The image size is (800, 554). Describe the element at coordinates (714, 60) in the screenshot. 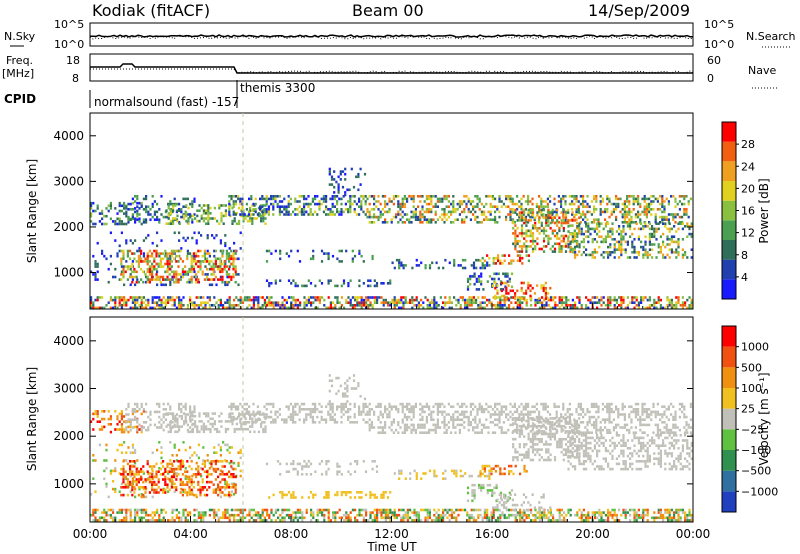

I see `nave-tick-top: 60` at that location.